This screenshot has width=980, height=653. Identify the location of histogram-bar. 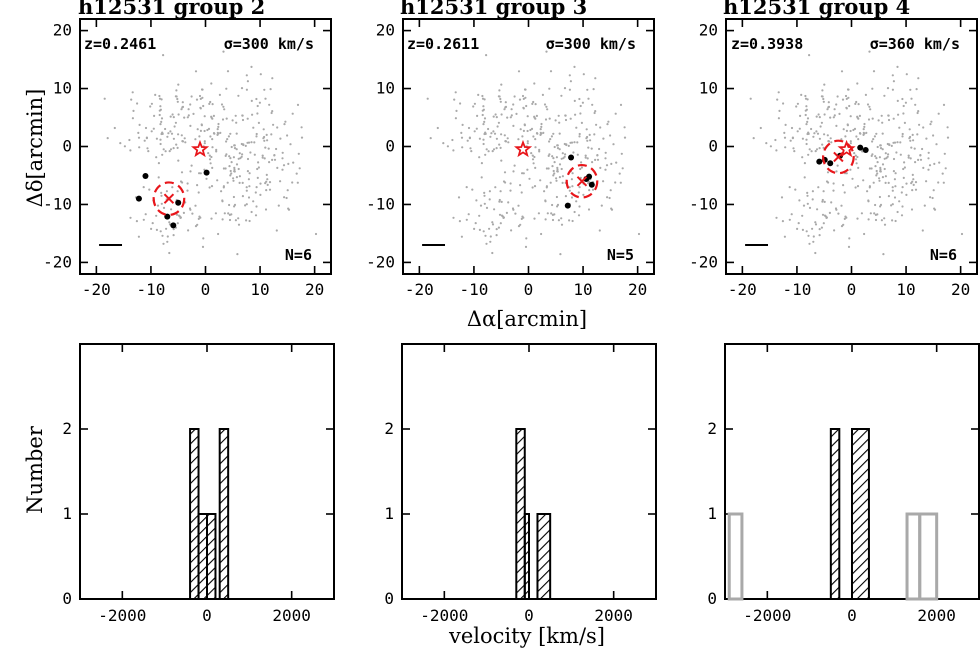
(211, 556).